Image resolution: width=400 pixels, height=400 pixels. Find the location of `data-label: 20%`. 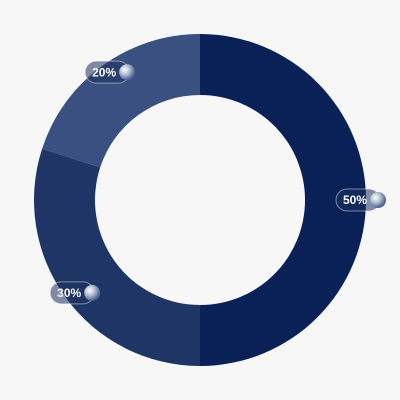

data-label: 20% is located at coordinates (104, 72).